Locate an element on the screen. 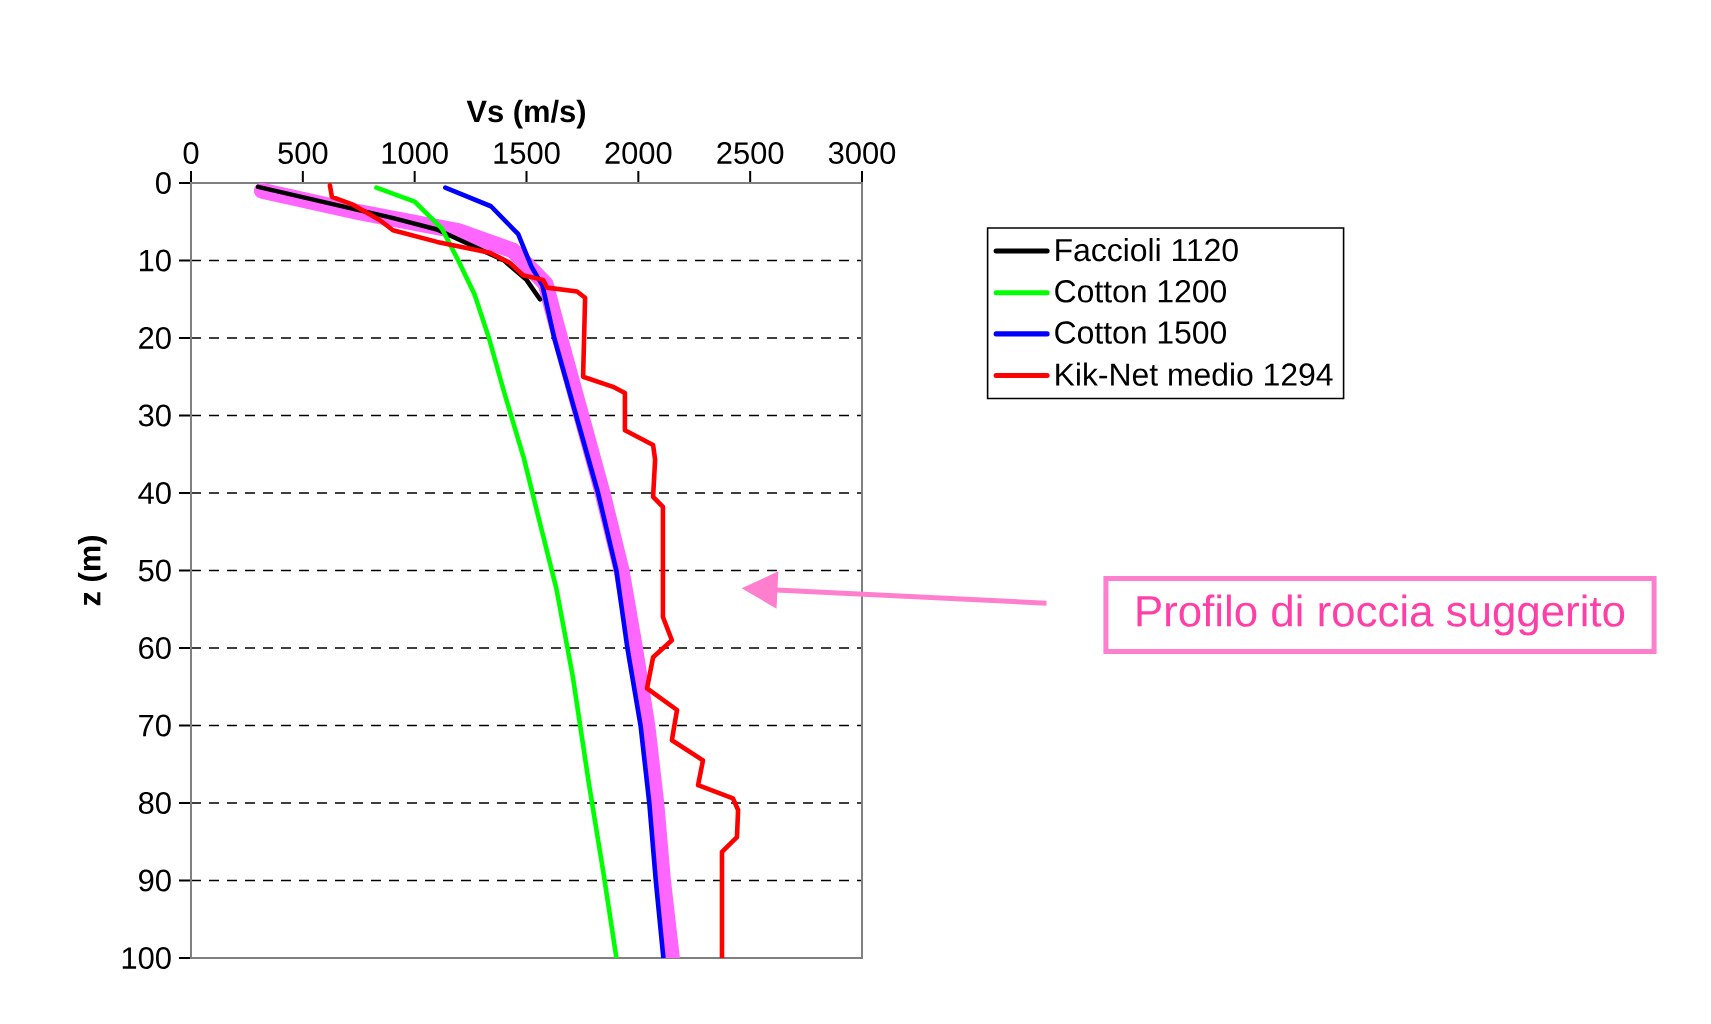  y-tick-label: 100 is located at coordinates (146, 958).